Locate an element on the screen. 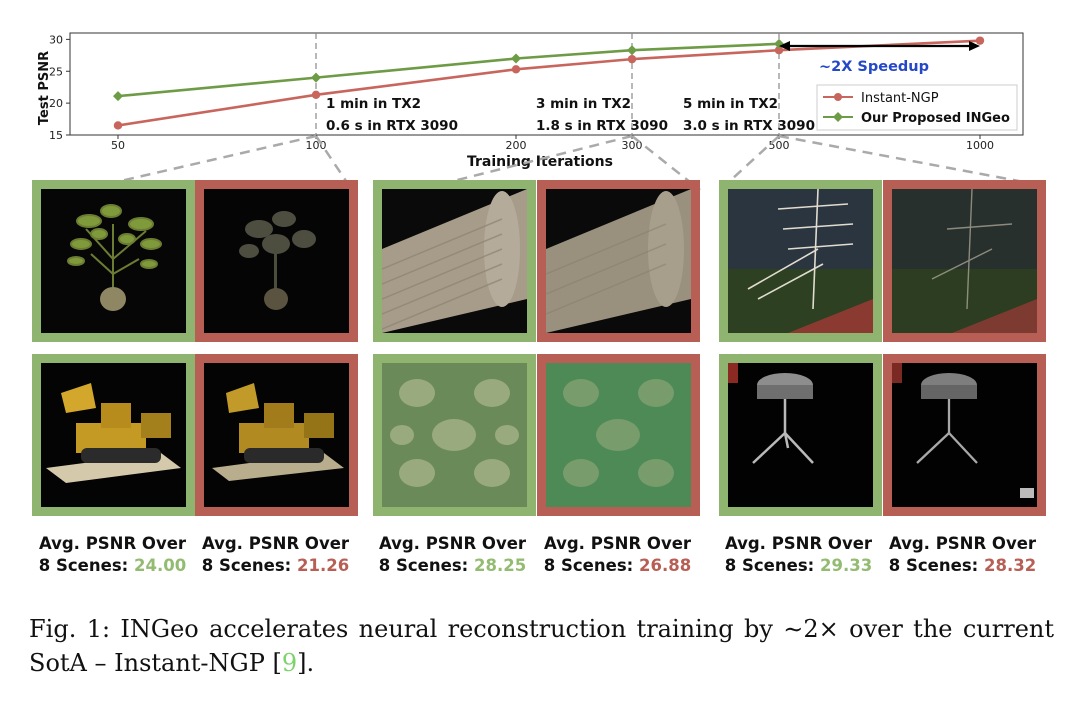 Image resolution: width=1080 pixels, height=702 pixels. plant-instant-ngp-image is located at coordinates (276, 261).